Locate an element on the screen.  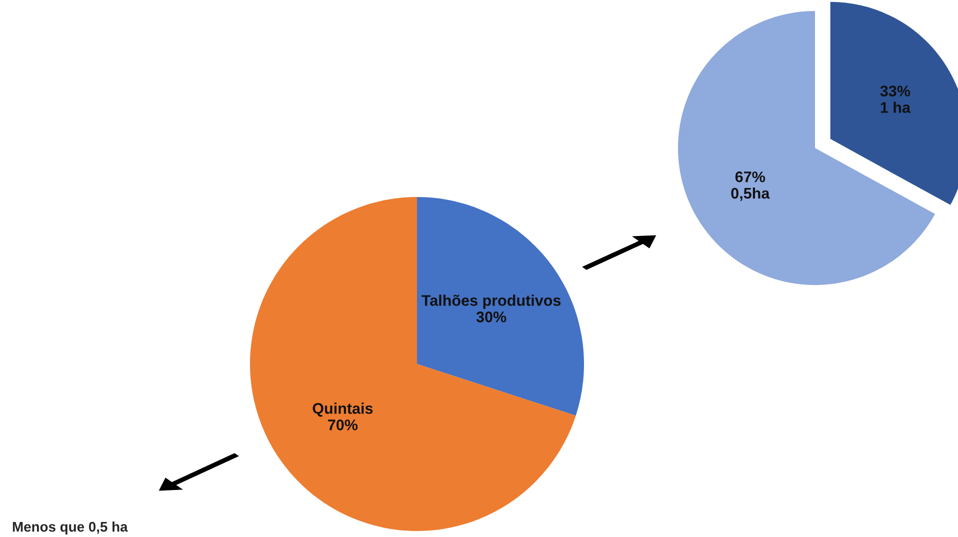
data-label: 30% is located at coordinates (491, 317).